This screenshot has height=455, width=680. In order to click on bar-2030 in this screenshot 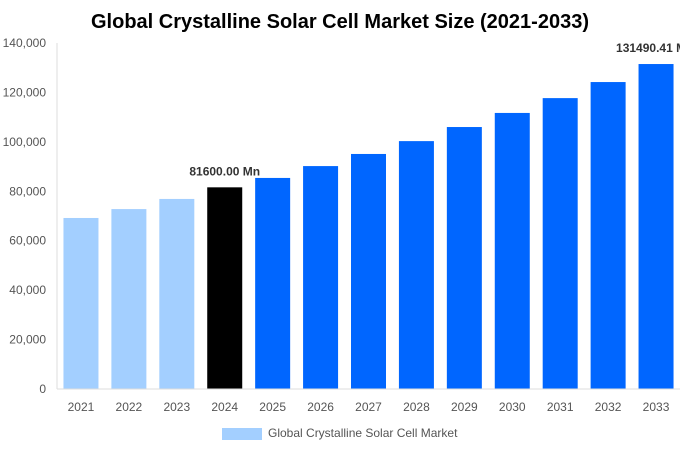, I will do `click(512, 250)`.